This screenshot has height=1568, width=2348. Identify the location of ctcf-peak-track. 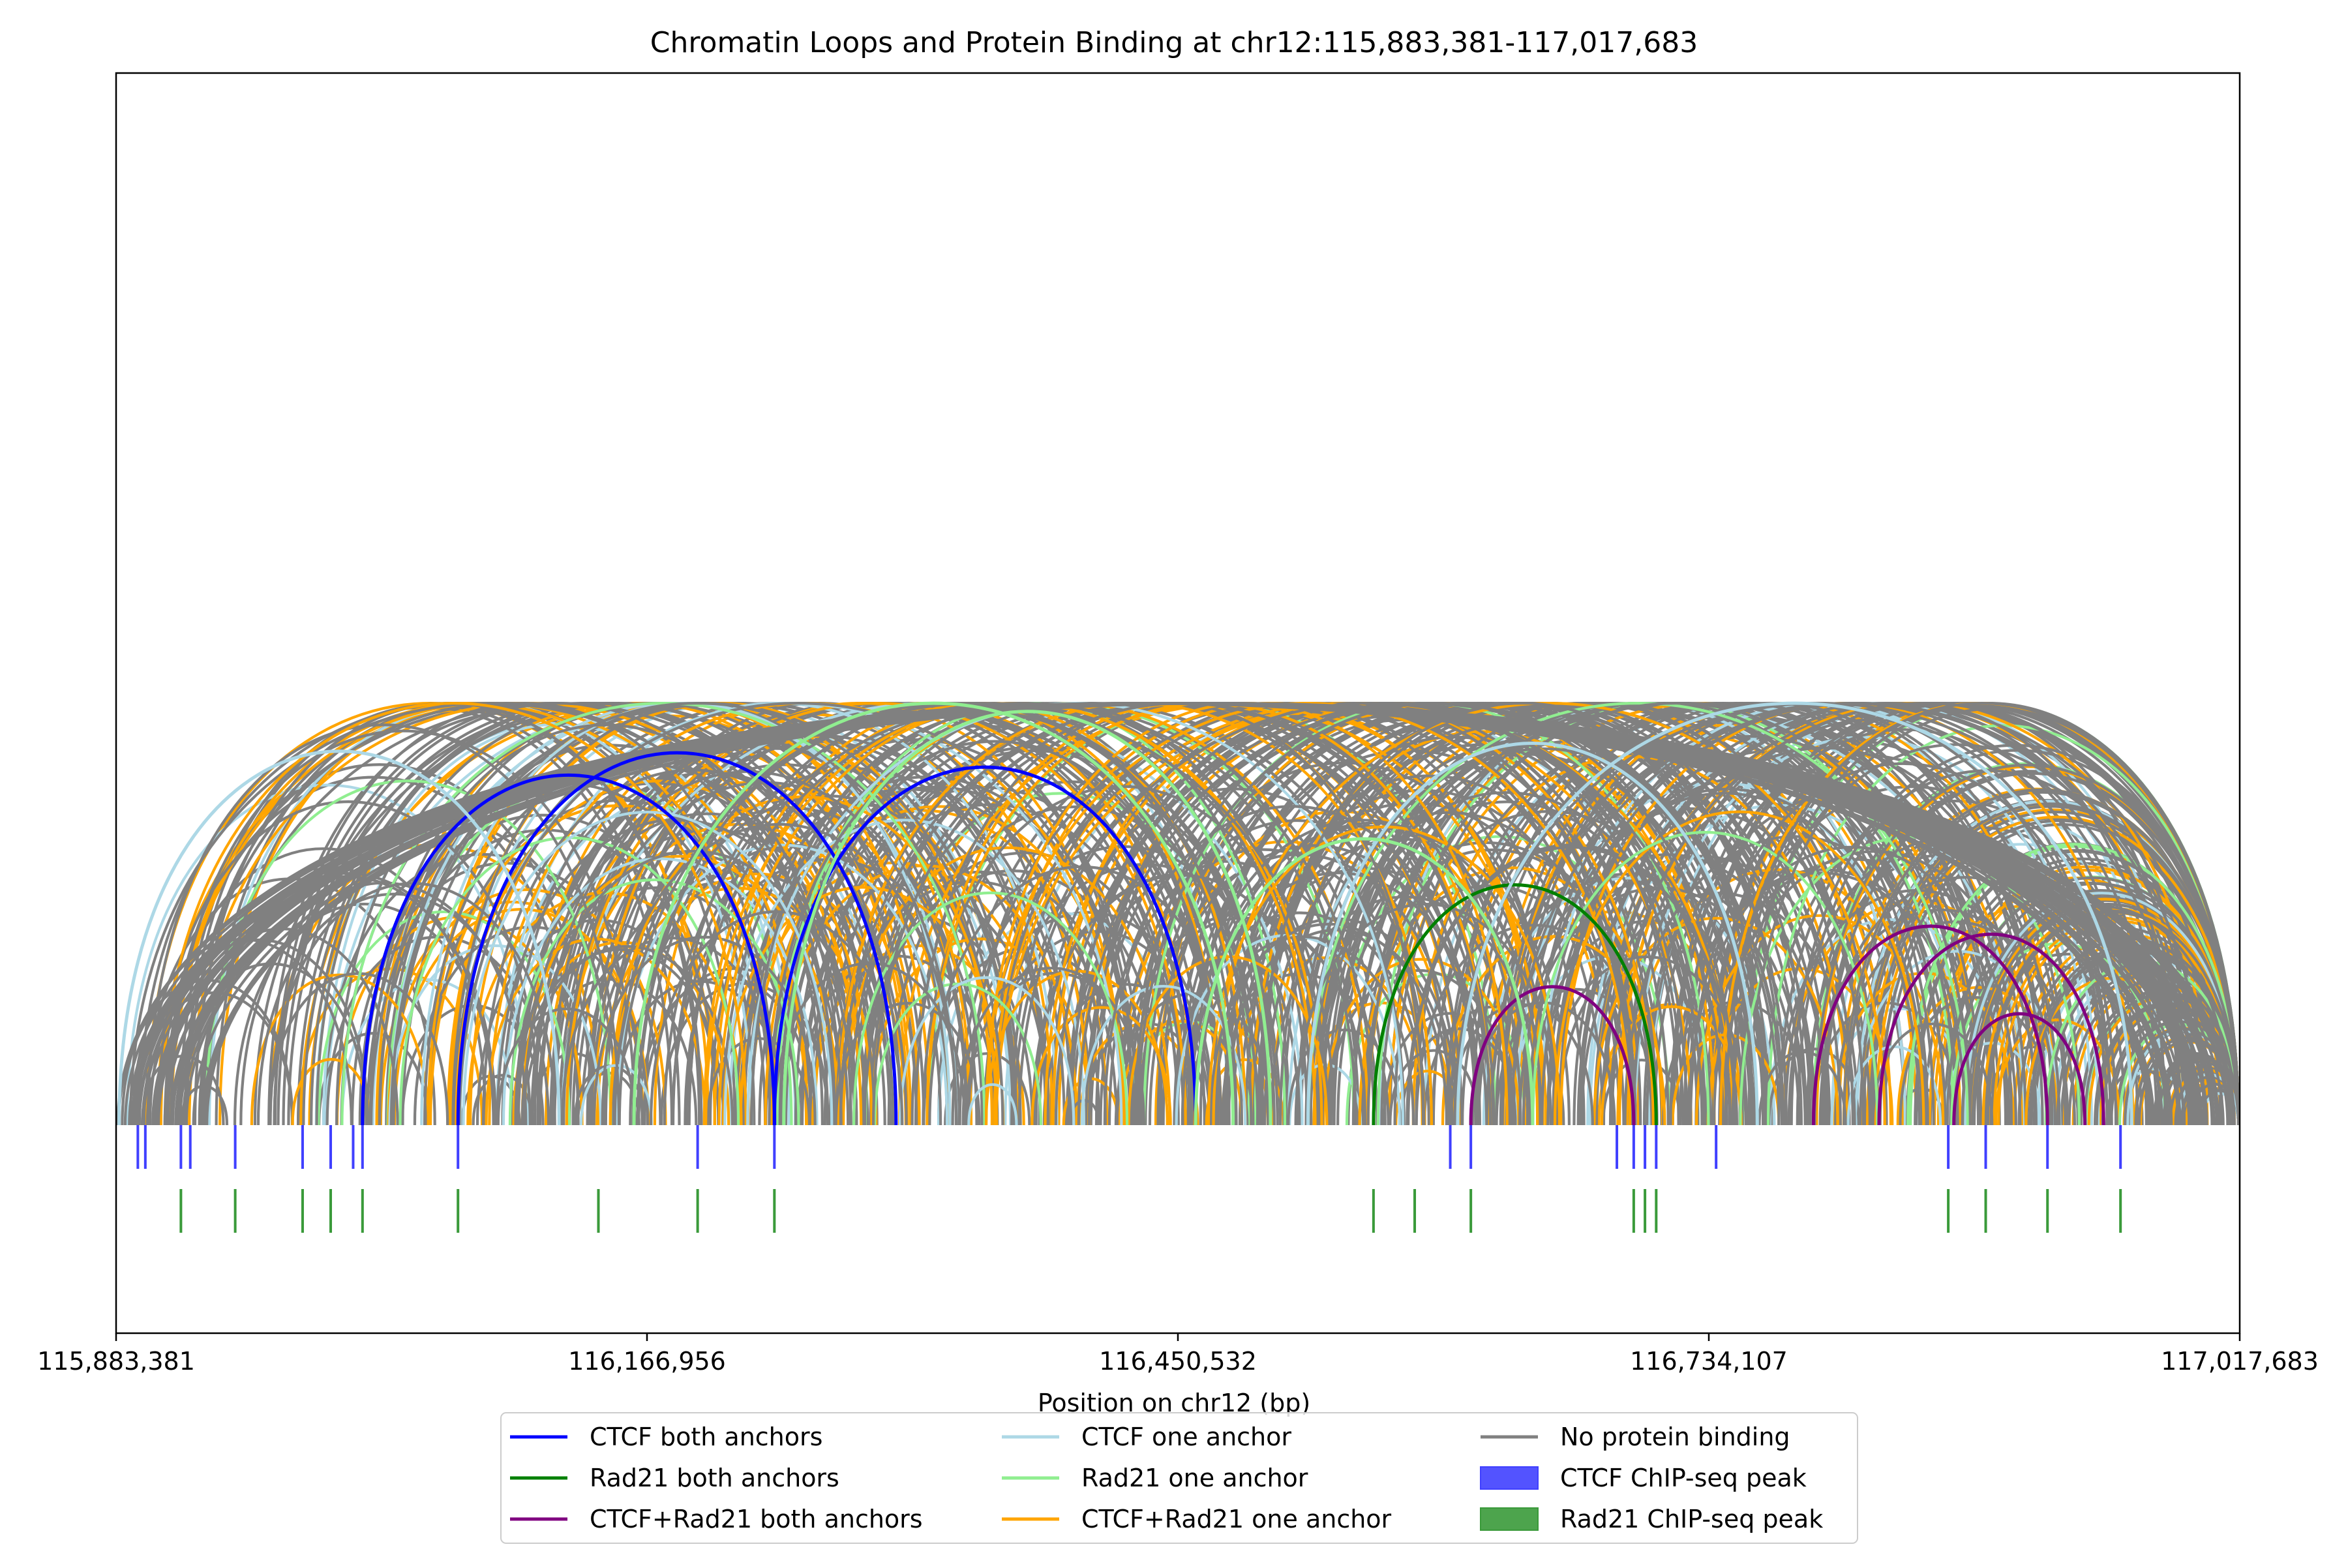
(1129, 1147).